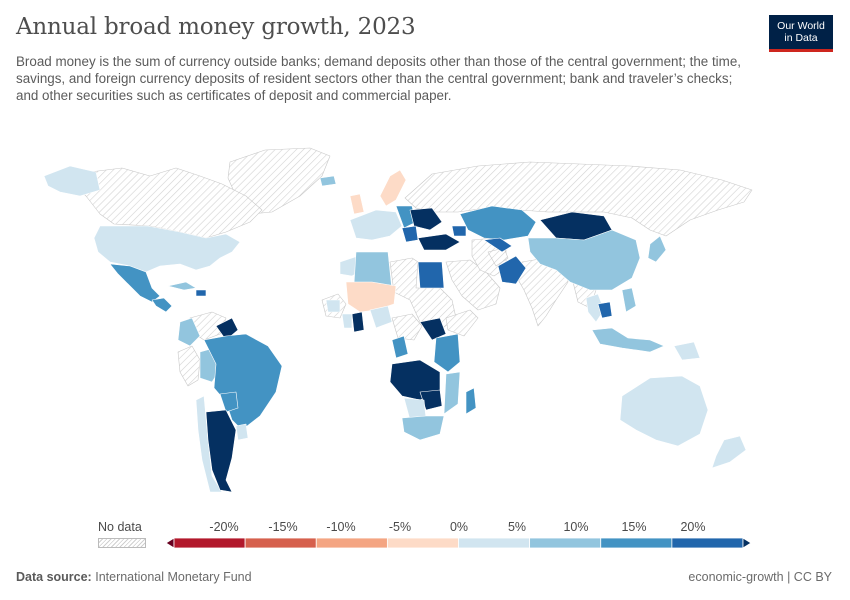 The width and height of the screenshot is (850, 600). What do you see at coordinates (400, 527) in the screenshot?
I see `legend-tick: -5%` at bounding box center [400, 527].